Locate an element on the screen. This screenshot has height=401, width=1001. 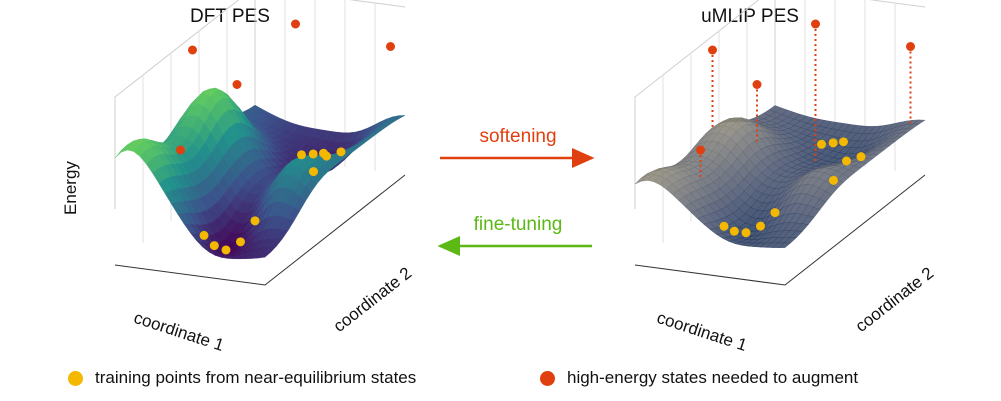
umlip-side-box is located at coordinates (697, 104).